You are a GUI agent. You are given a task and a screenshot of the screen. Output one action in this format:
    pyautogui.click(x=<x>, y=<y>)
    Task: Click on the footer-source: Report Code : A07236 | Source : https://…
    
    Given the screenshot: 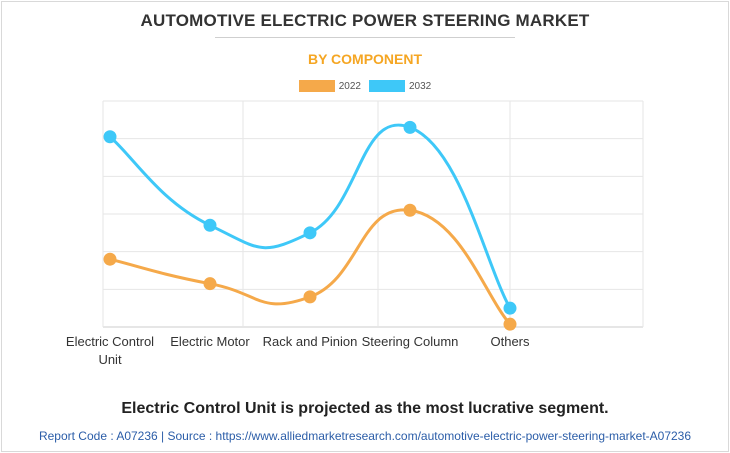 What is the action you would take?
    pyautogui.click(x=365, y=436)
    